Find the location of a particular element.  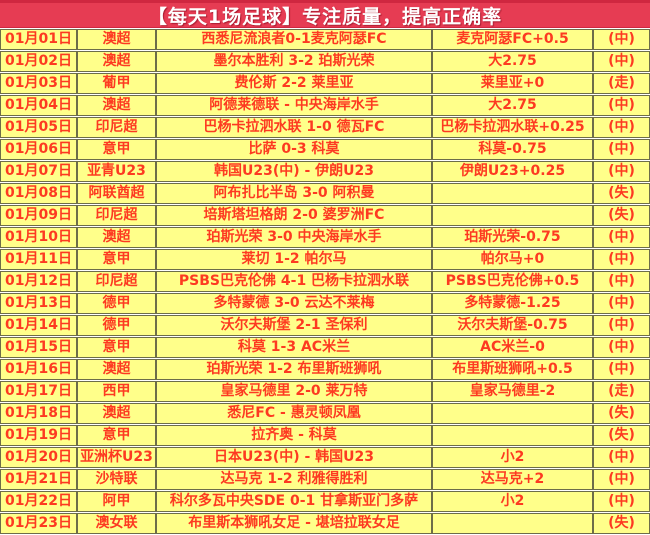

date-cell: 01月12日 is located at coordinates (38, 281).